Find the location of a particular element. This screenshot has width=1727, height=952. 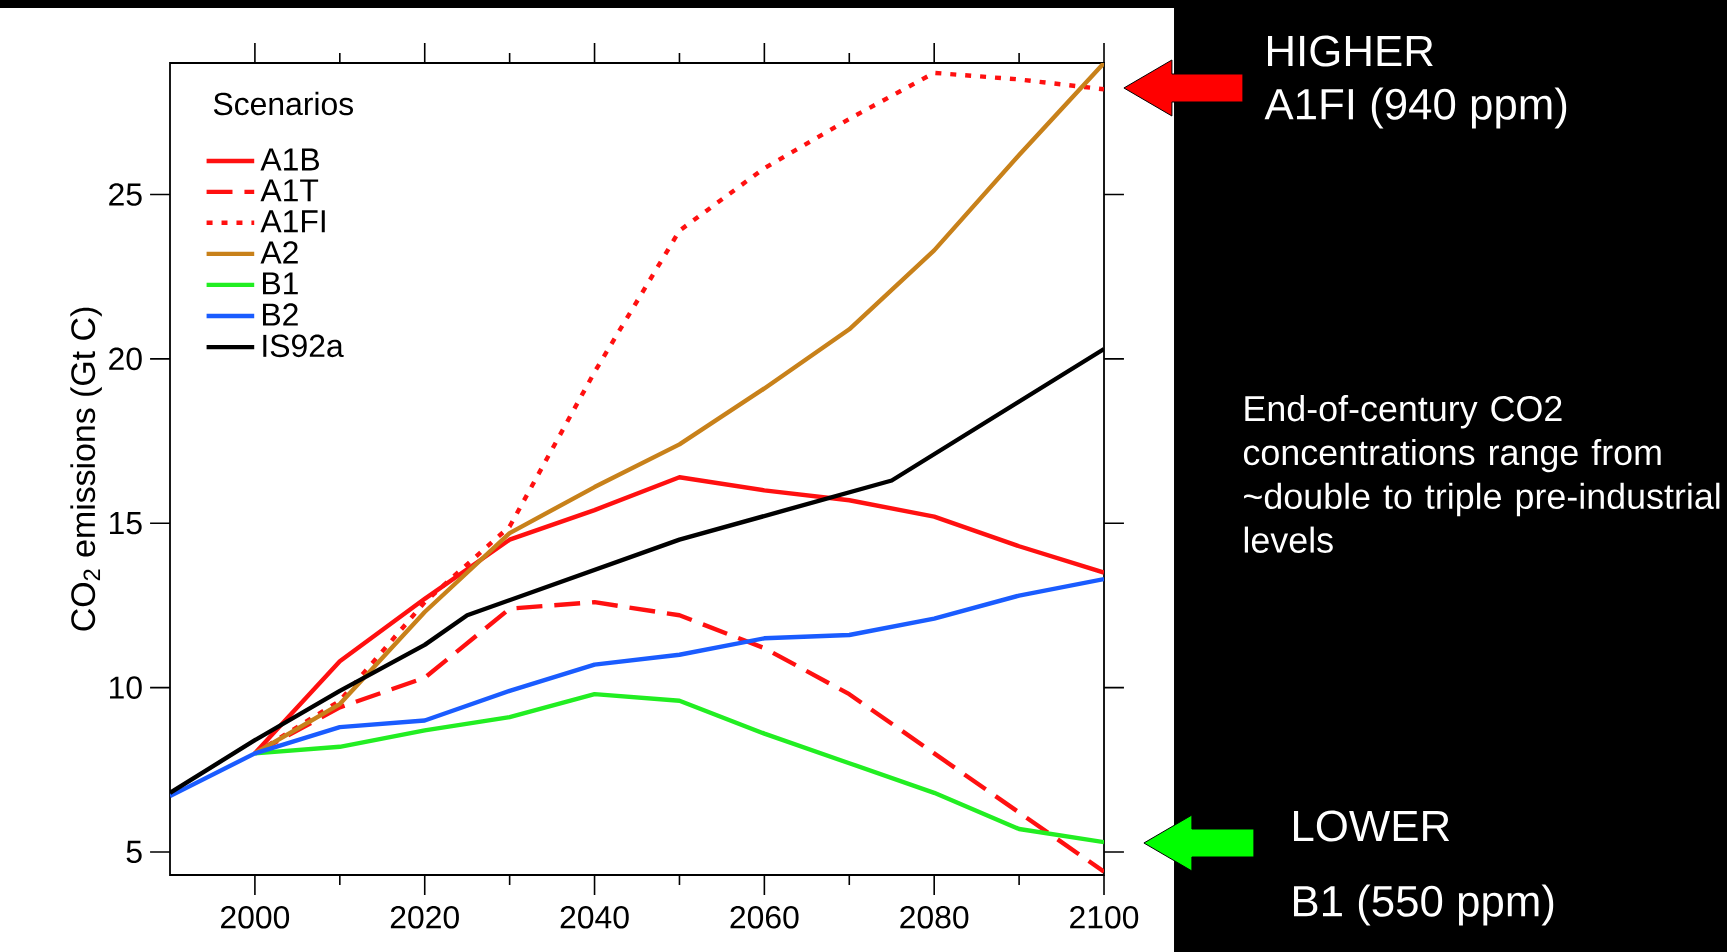

x-tick-label: 2020 is located at coordinates (424, 917).